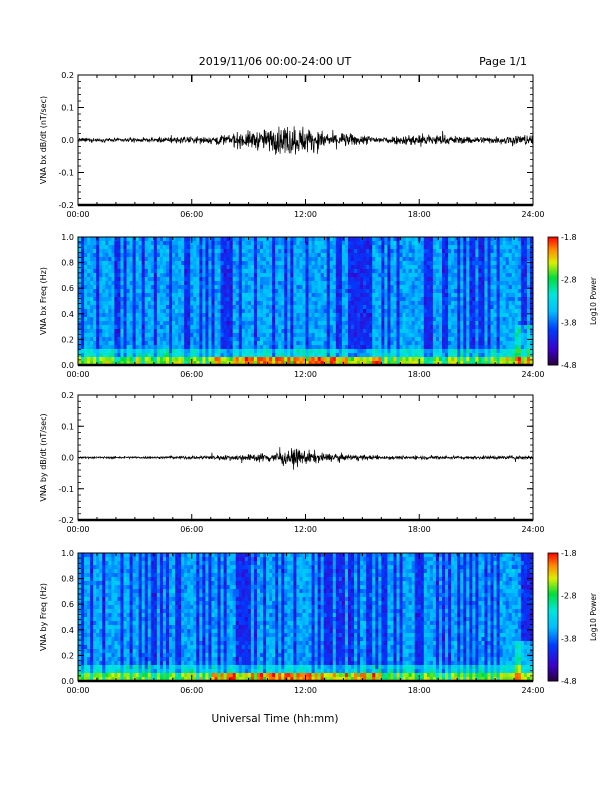 This screenshot has height=792, width=612. I want to click on colorbar-swatch, so click(553, 313).